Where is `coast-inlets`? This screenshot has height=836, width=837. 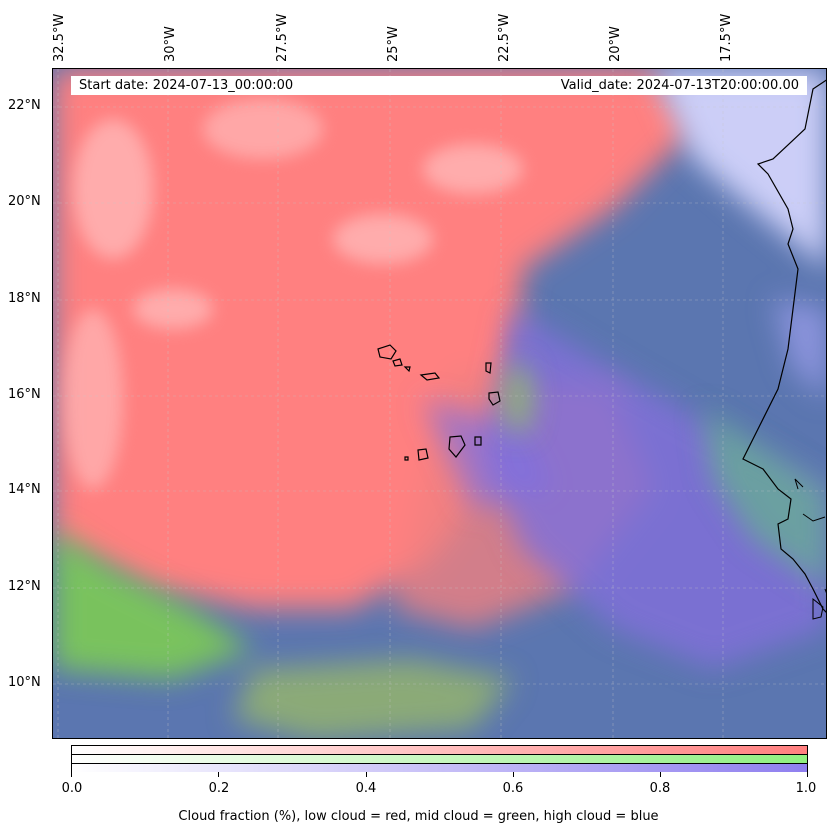
coast-inlets is located at coordinates (810, 549).